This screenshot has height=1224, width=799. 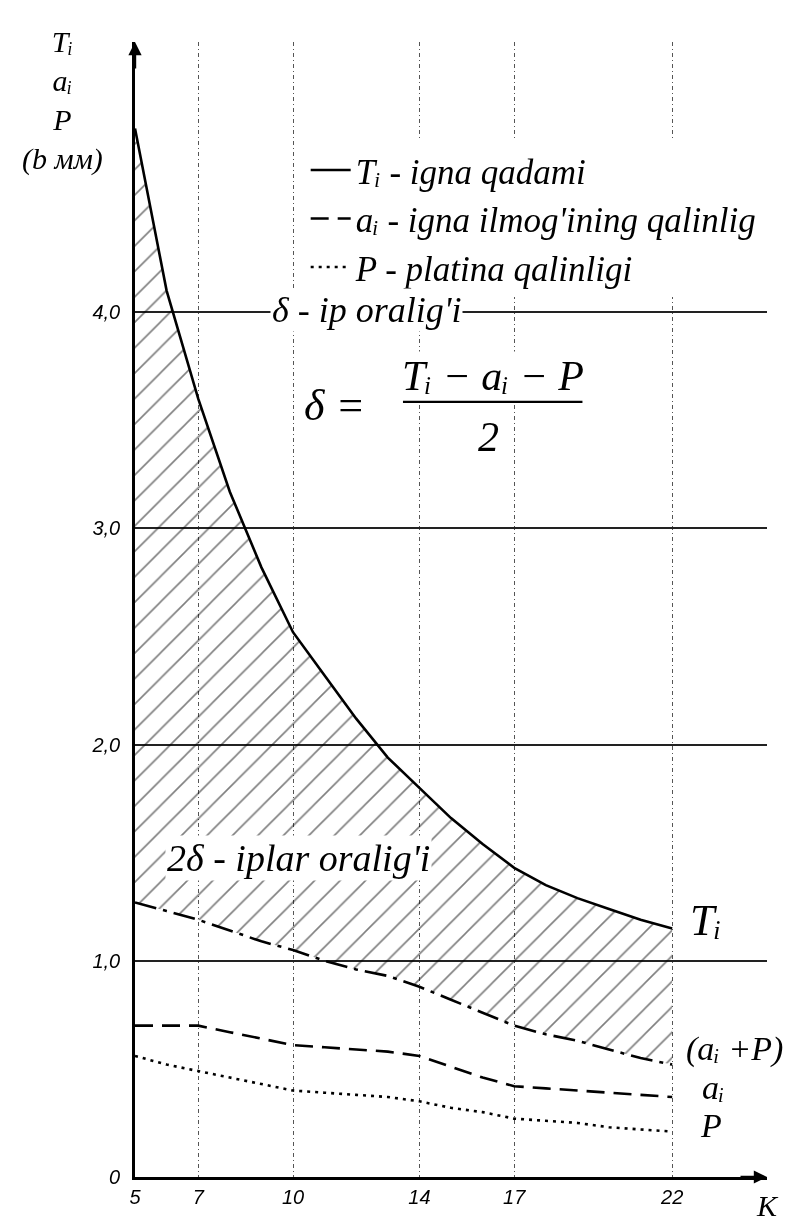 I want to click on annotation: 2δ - iplar oralig'i, so click(x=299, y=858).